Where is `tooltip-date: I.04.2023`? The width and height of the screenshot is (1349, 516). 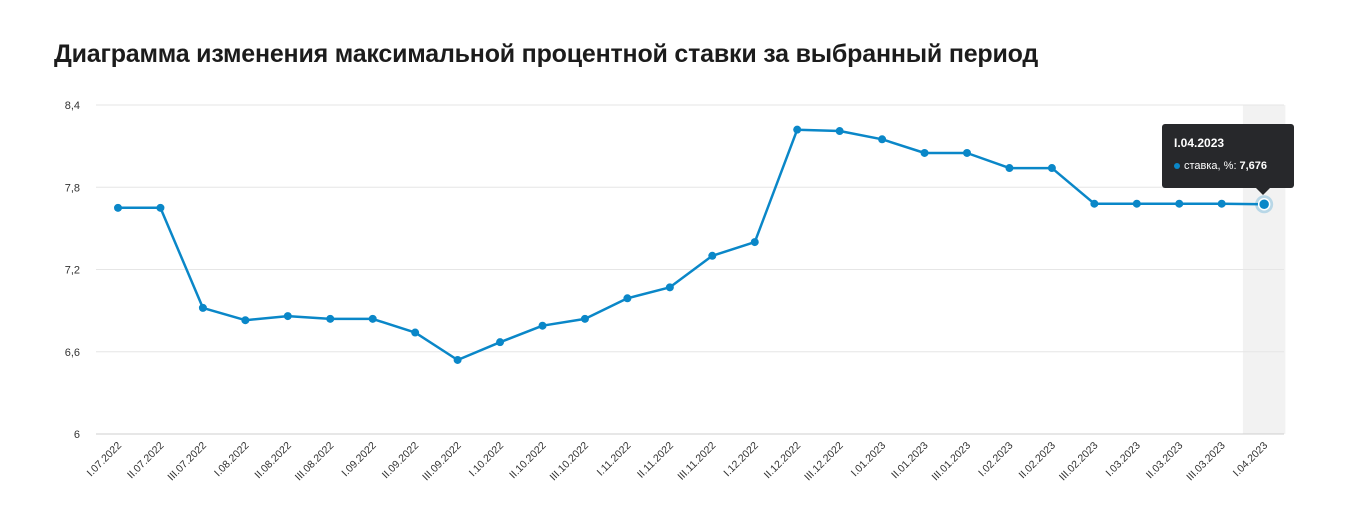 tooltip-date: I.04.2023 is located at coordinates (1199, 143).